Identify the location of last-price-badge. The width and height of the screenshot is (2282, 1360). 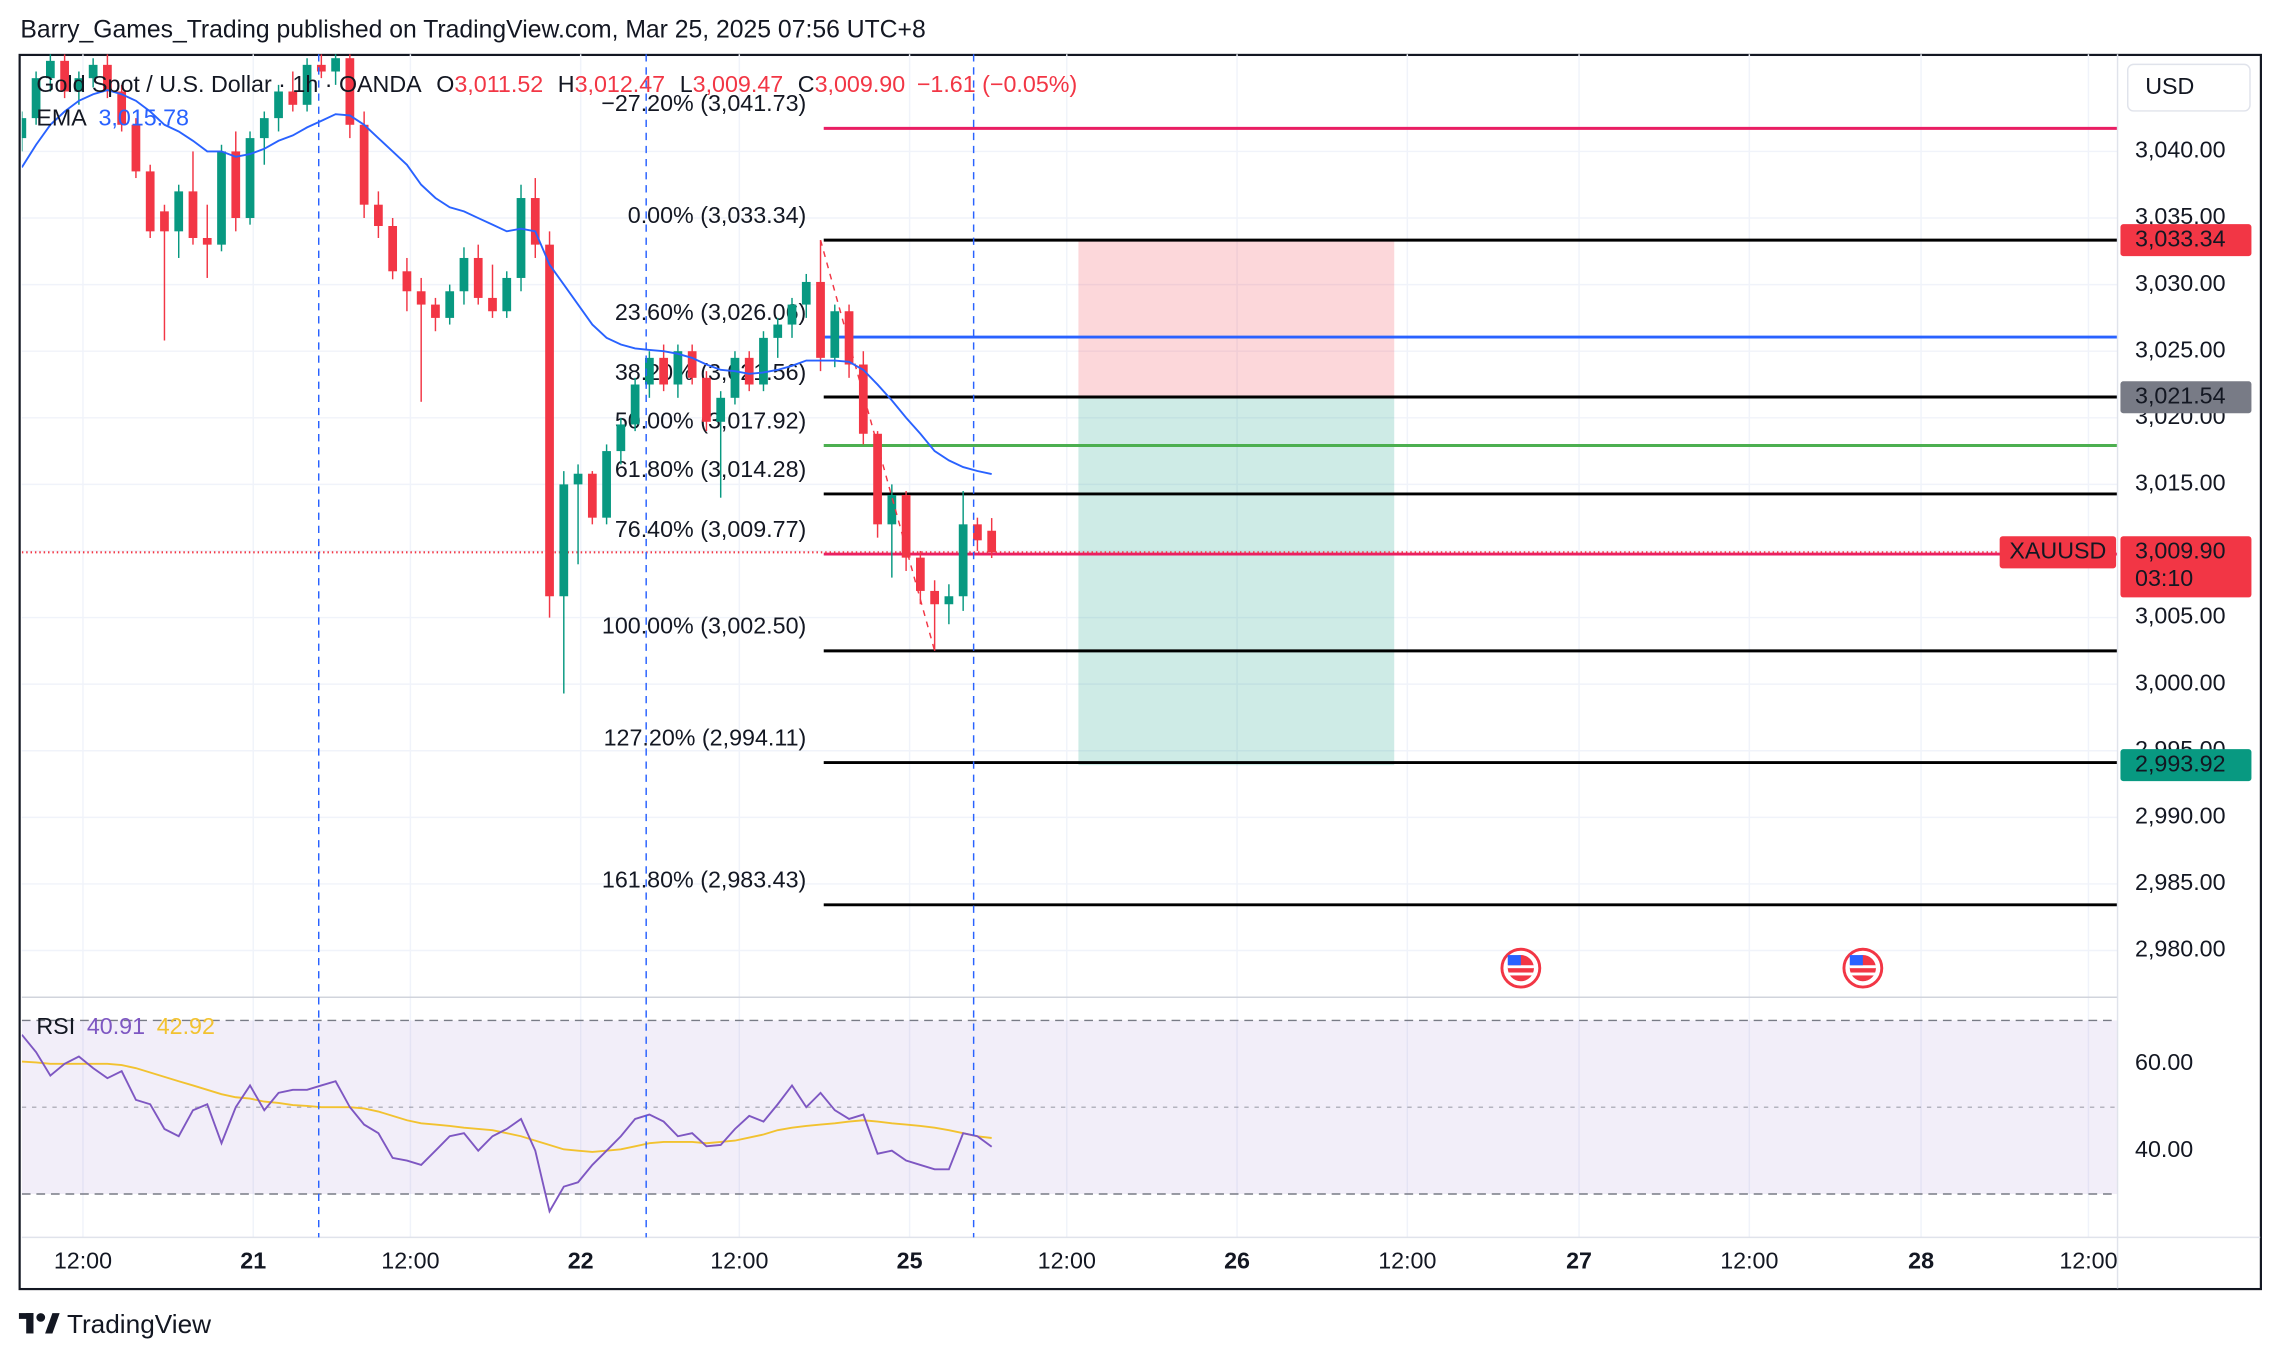
(2186, 567).